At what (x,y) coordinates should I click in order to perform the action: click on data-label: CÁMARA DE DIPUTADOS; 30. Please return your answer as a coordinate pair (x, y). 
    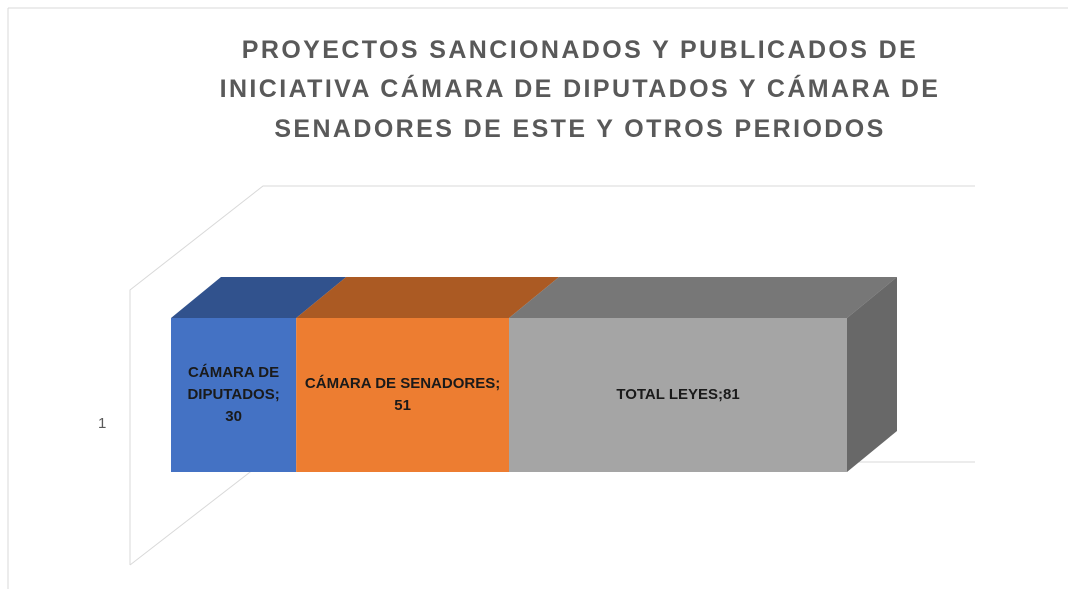
    Looking at the image, I should click on (233, 394).